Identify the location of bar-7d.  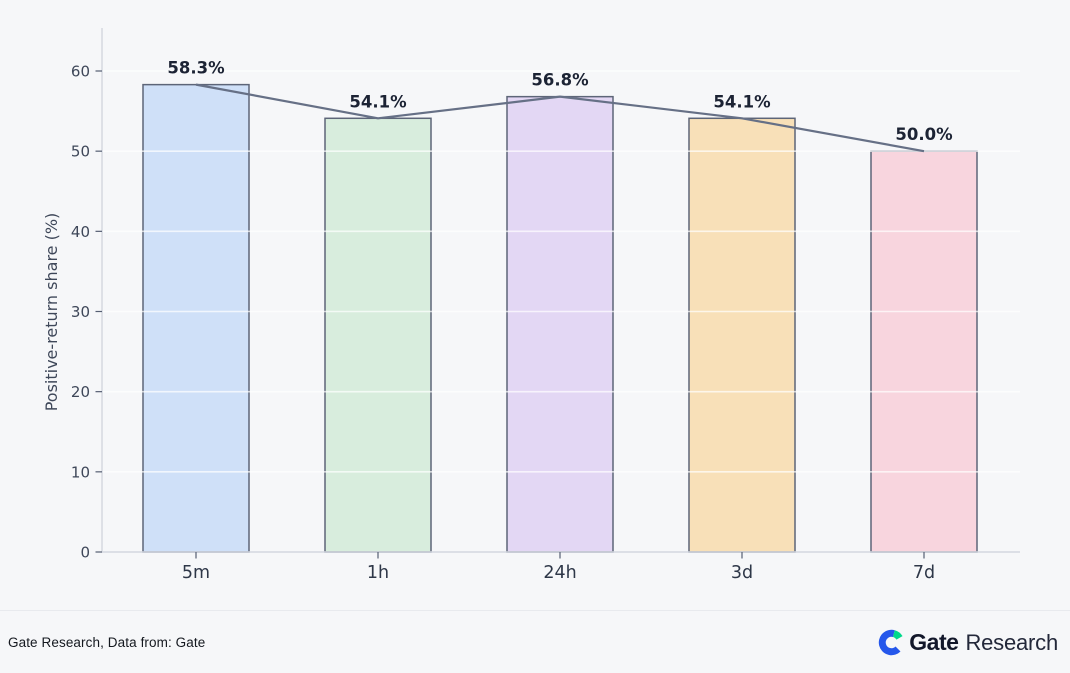
(924, 351).